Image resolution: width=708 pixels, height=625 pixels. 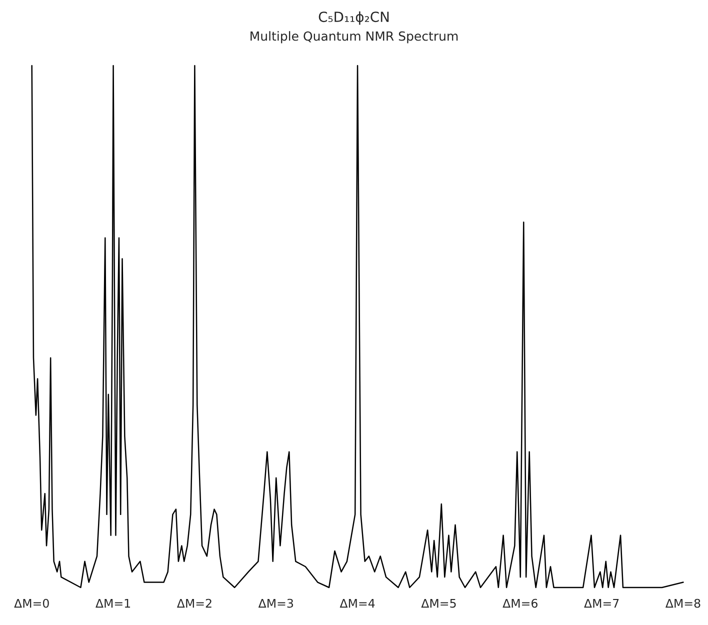 I want to click on chart-subtitle: Multiple Quantum NMR Spectrum, so click(x=354, y=37).